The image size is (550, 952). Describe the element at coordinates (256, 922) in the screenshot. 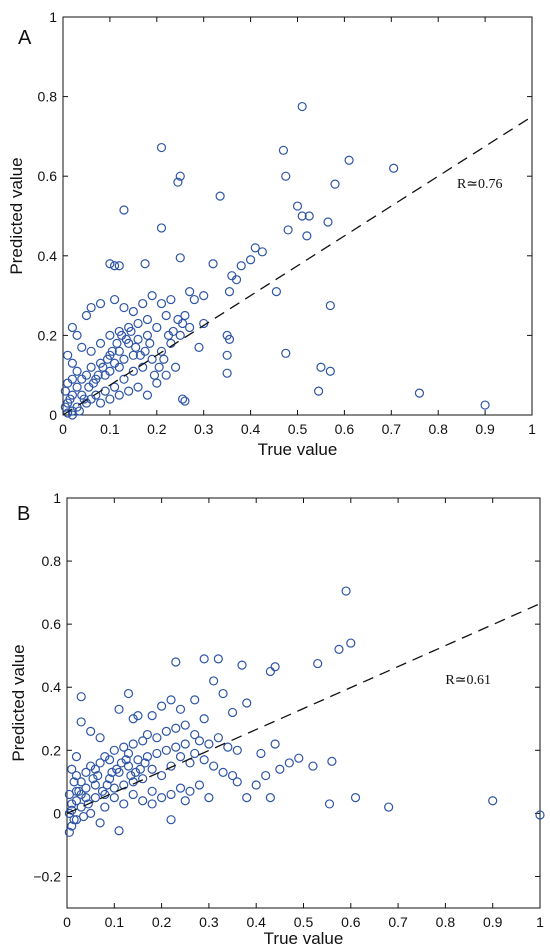

I see `x-tick-label: 0.4` at that location.